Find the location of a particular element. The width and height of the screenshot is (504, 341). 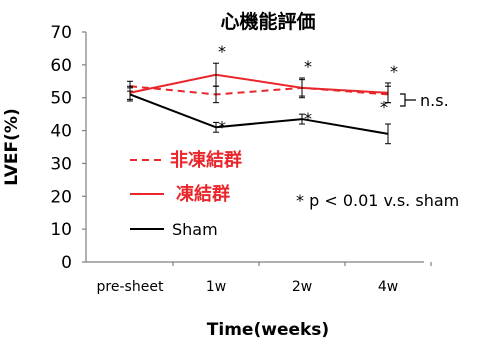

y-tick-label: 50 is located at coordinates (61, 99).